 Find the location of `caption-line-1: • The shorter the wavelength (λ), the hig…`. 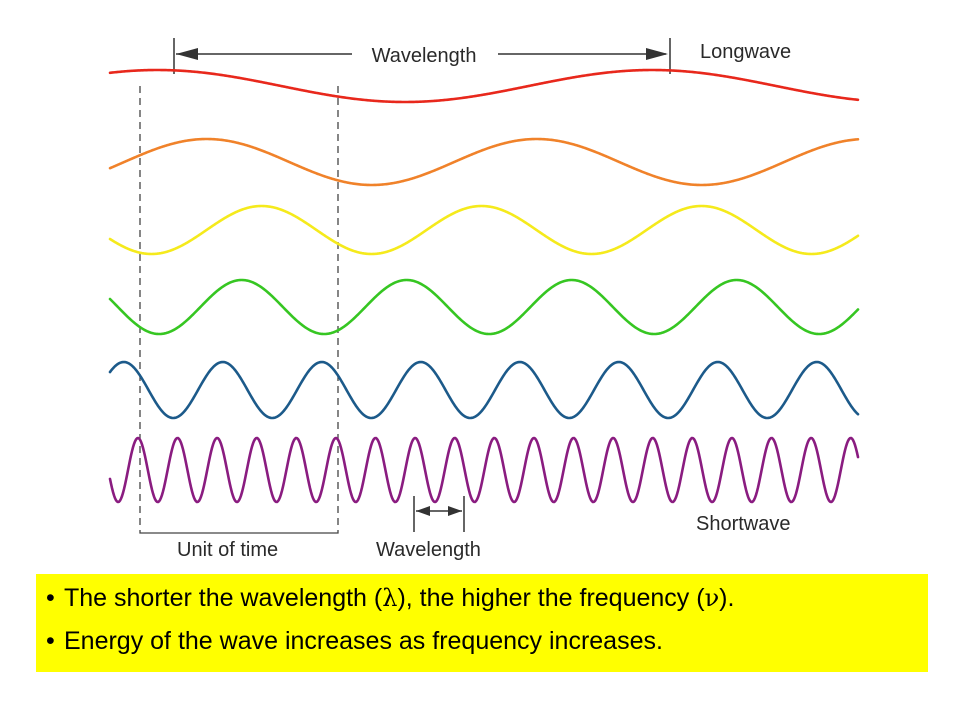

caption-line-1: • The shorter the wavelength (λ), the hig… is located at coordinates (487, 598).